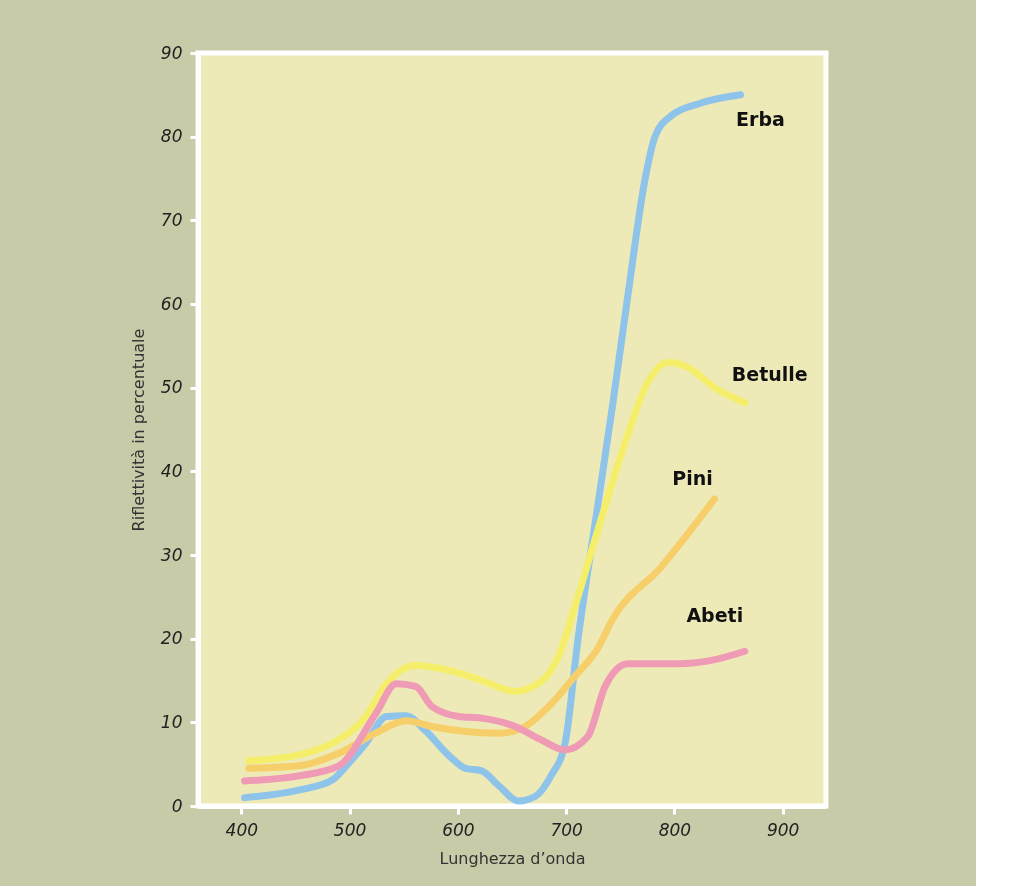 This screenshot has height=892, width=1019. I want to click on x-tick-label: 700, so click(566, 829).